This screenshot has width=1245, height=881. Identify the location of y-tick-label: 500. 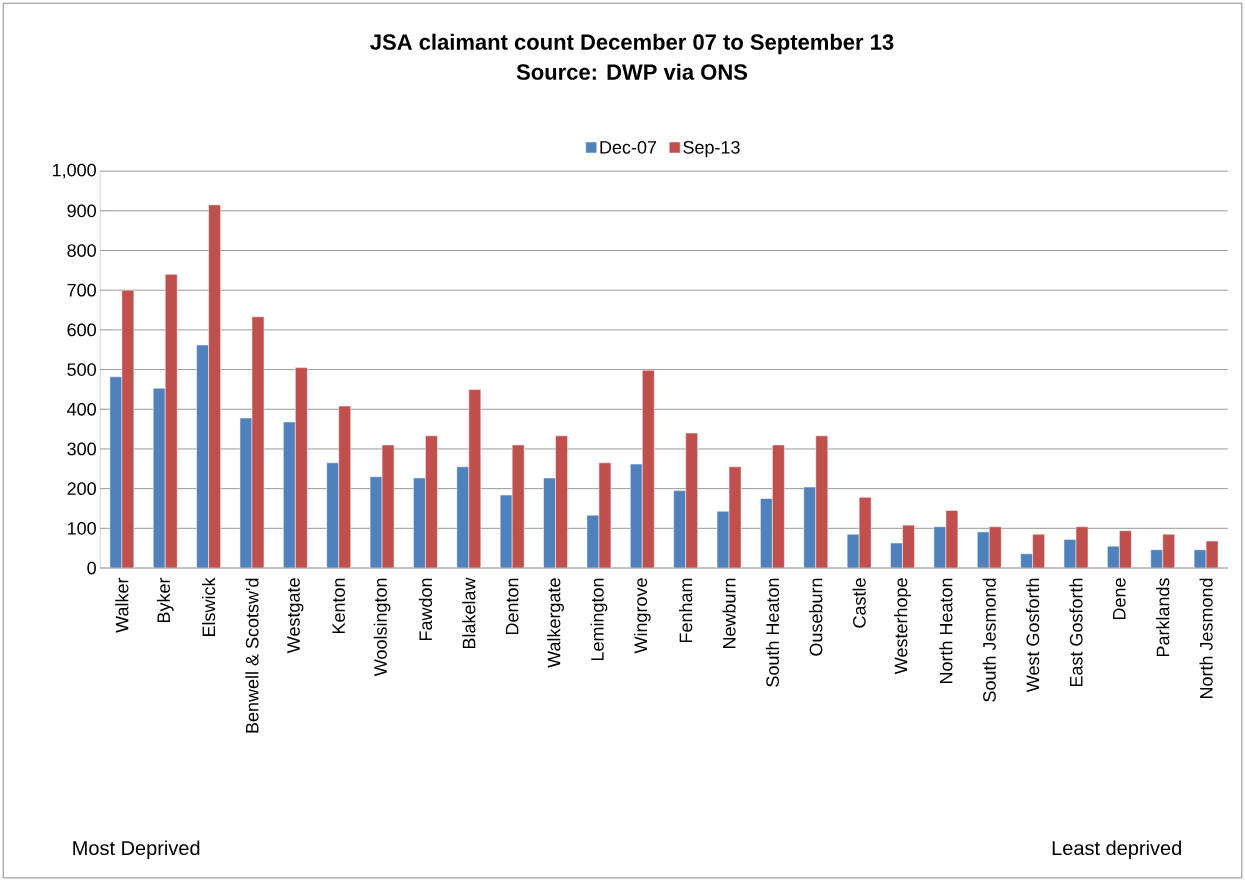
(81, 369).